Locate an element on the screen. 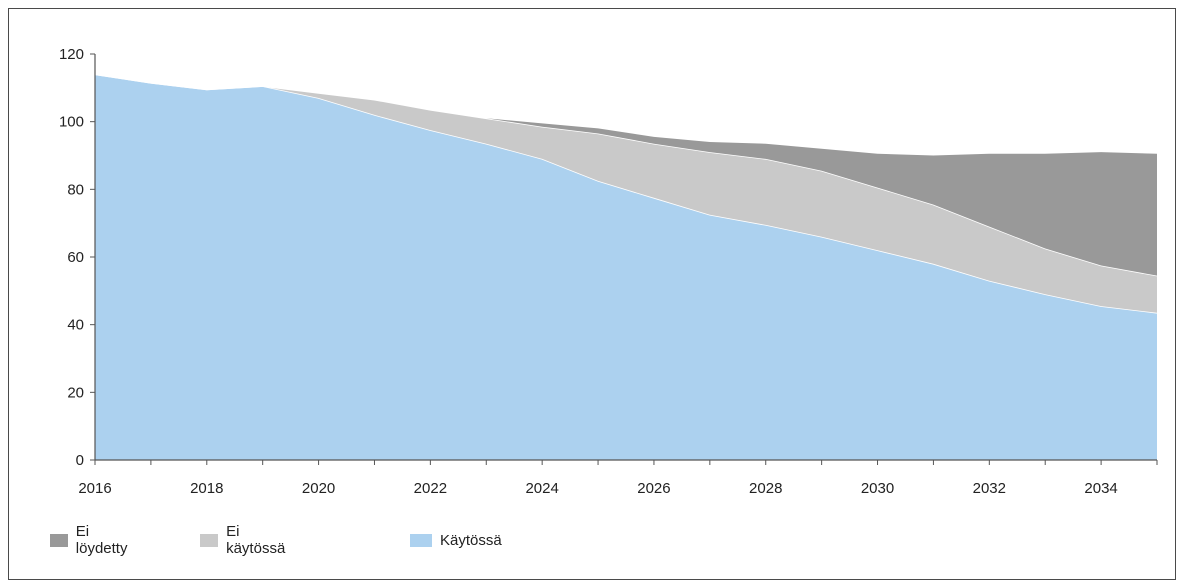 This screenshot has height=580, width=1187. legend-item-ei-loydetty: Ei löydetty is located at coordinates (91, 540).